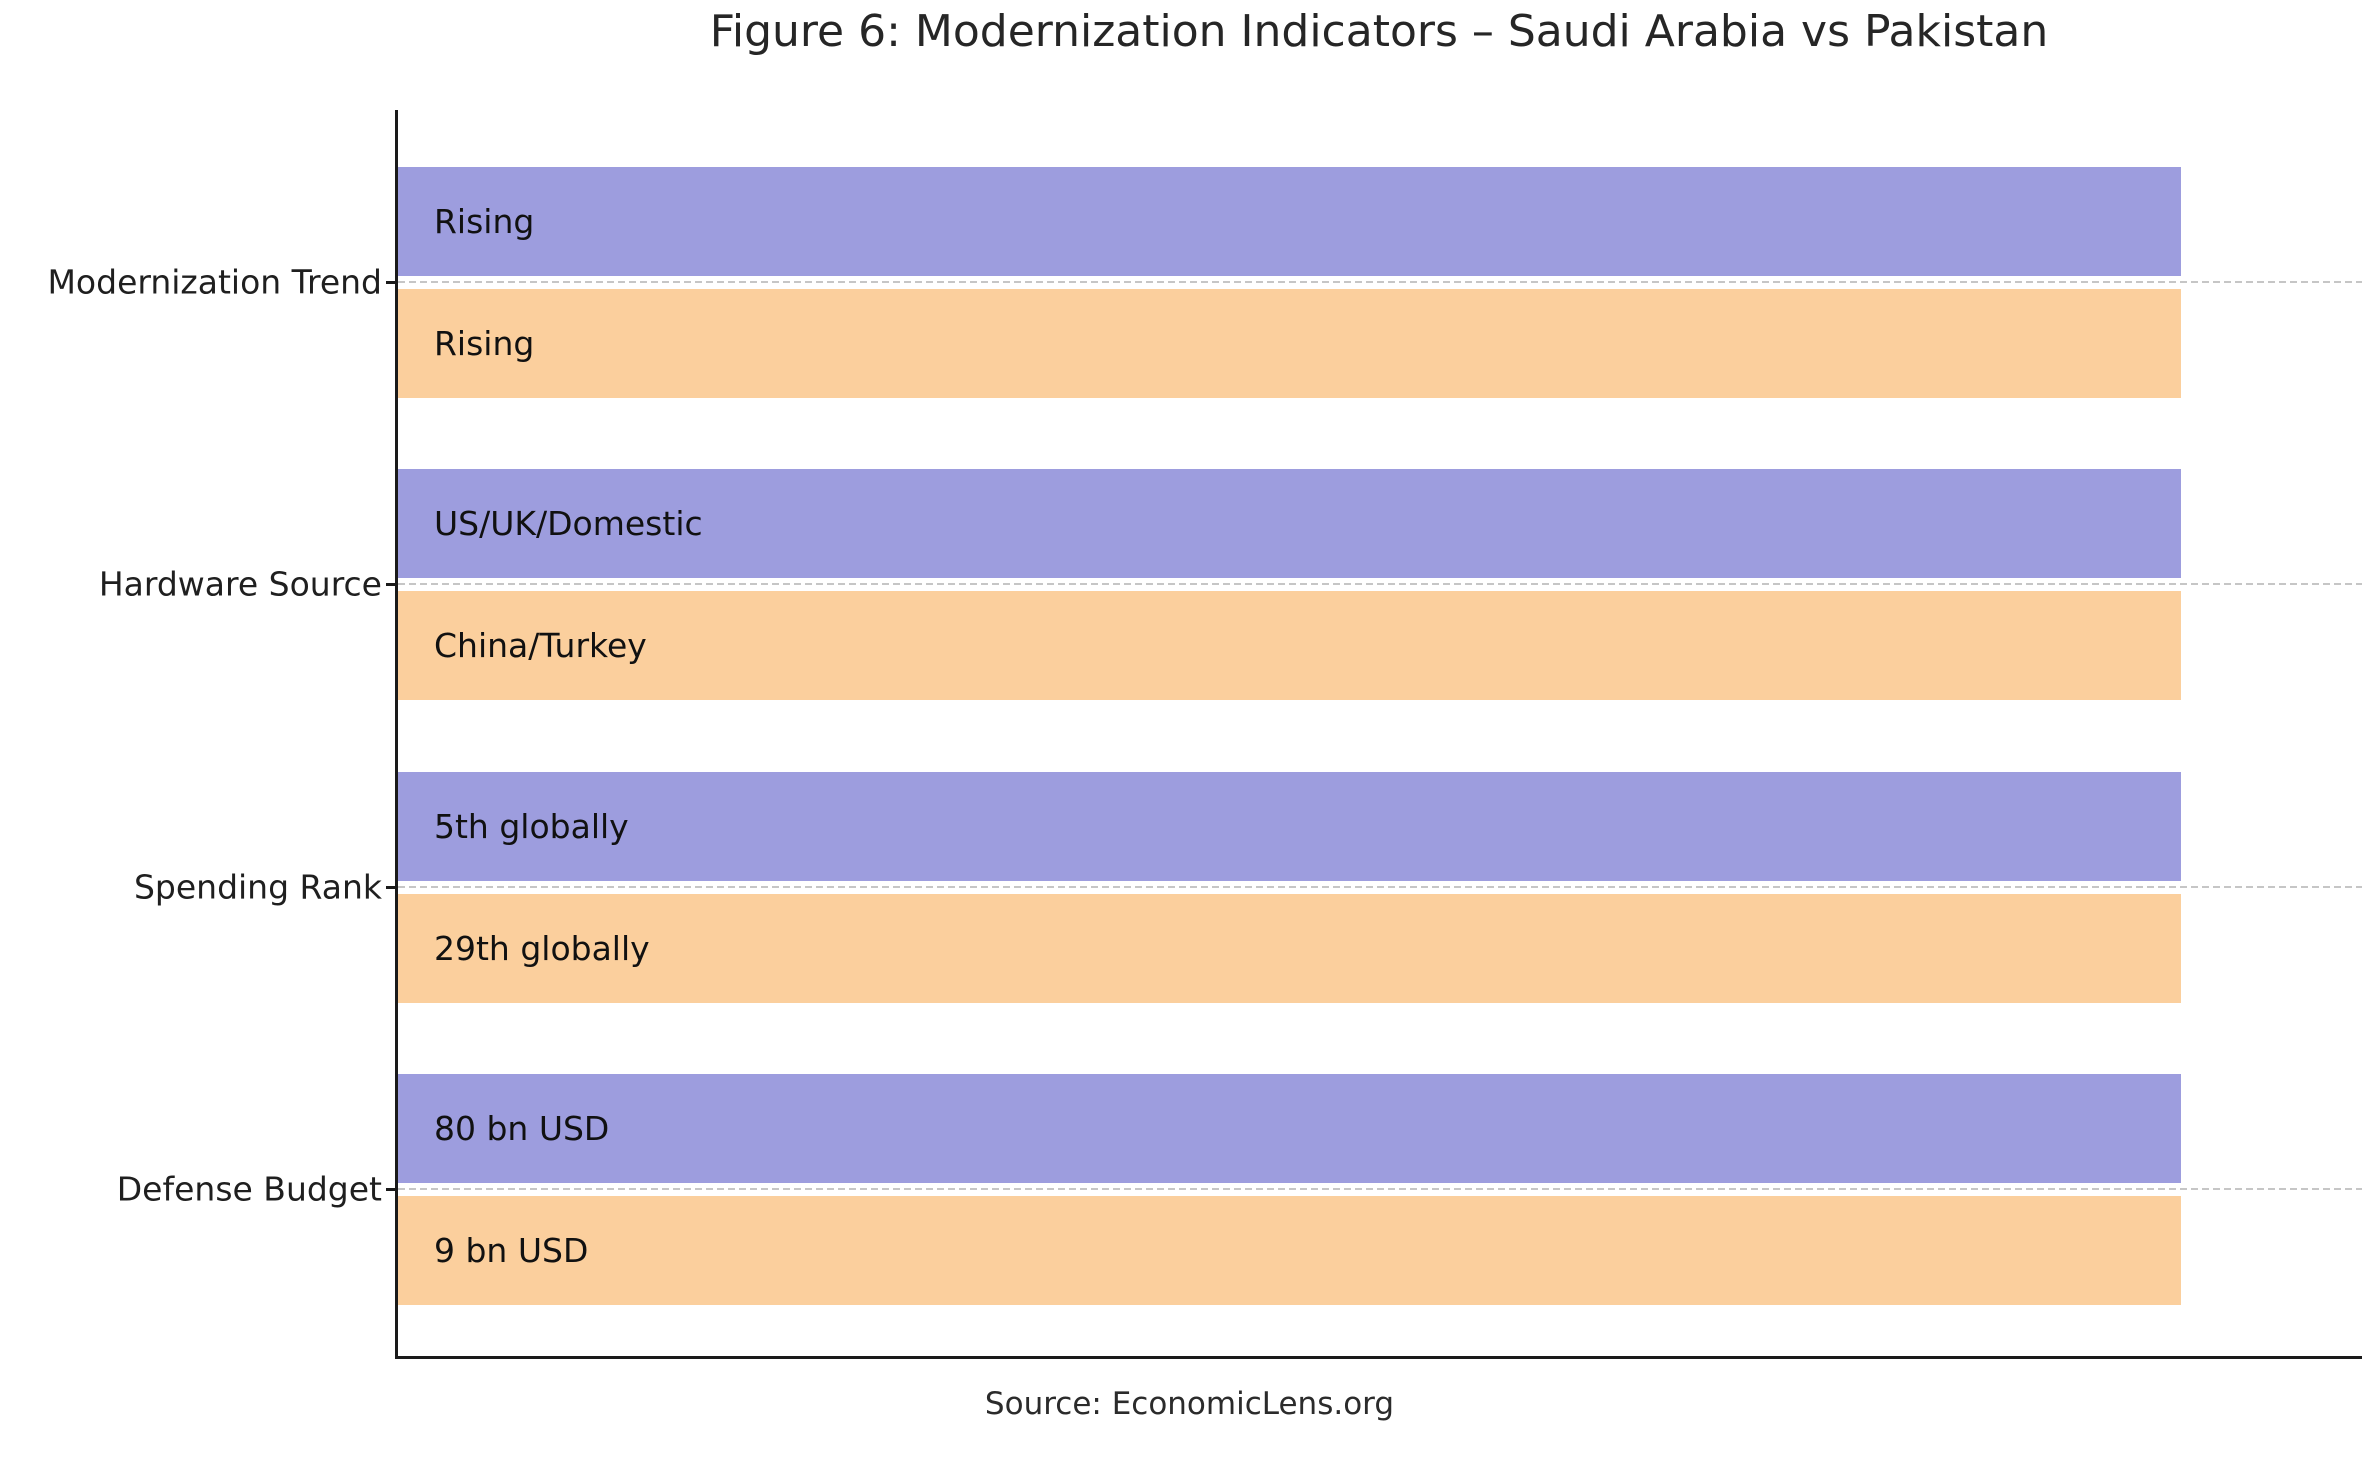 Image resolution: width=2379 pixels, height=1459 pixels. I want to click on bar-saudi-modernization-trend: Rising, so click(1289, 221).